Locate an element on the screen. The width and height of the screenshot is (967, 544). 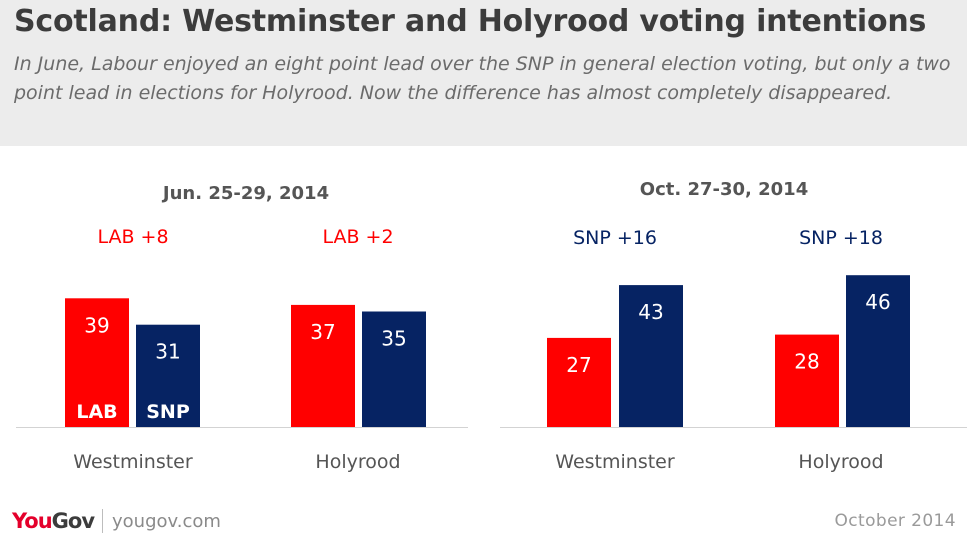
series-label-lab: LAB is located at coordinates (96, 412).